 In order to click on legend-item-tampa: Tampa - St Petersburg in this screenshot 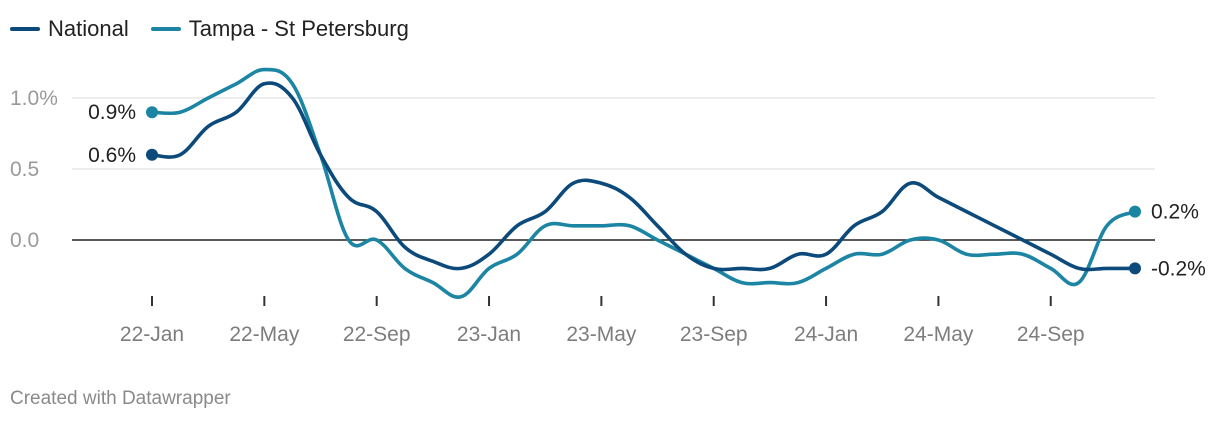, I will do `click(279, 29)`.